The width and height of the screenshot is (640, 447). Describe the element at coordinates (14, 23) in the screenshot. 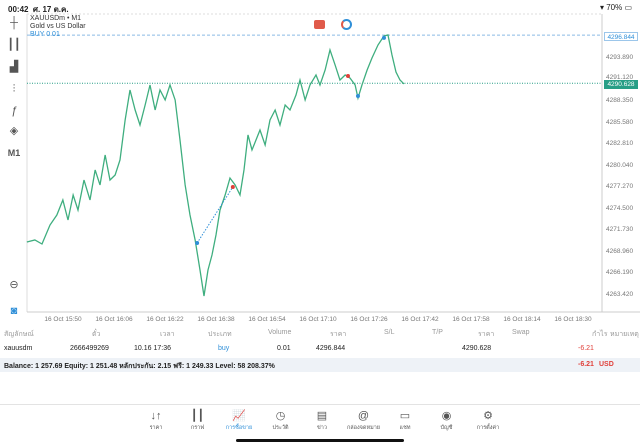

I see `crosshair-icon: ┼` at that location.